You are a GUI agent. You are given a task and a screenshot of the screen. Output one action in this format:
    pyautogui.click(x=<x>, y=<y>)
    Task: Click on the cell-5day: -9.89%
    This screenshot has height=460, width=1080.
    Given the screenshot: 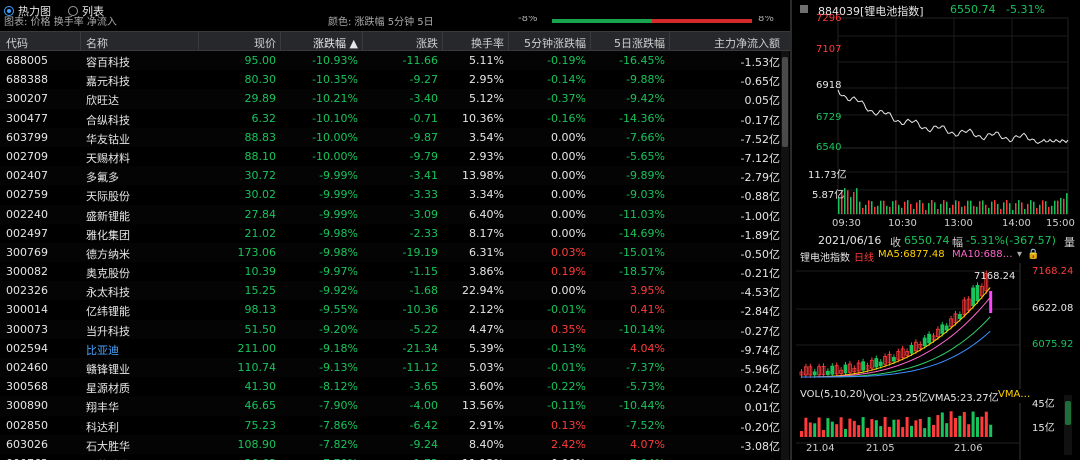 What is the action you would take?
    pyautogui.click(x=645, y=176)
    